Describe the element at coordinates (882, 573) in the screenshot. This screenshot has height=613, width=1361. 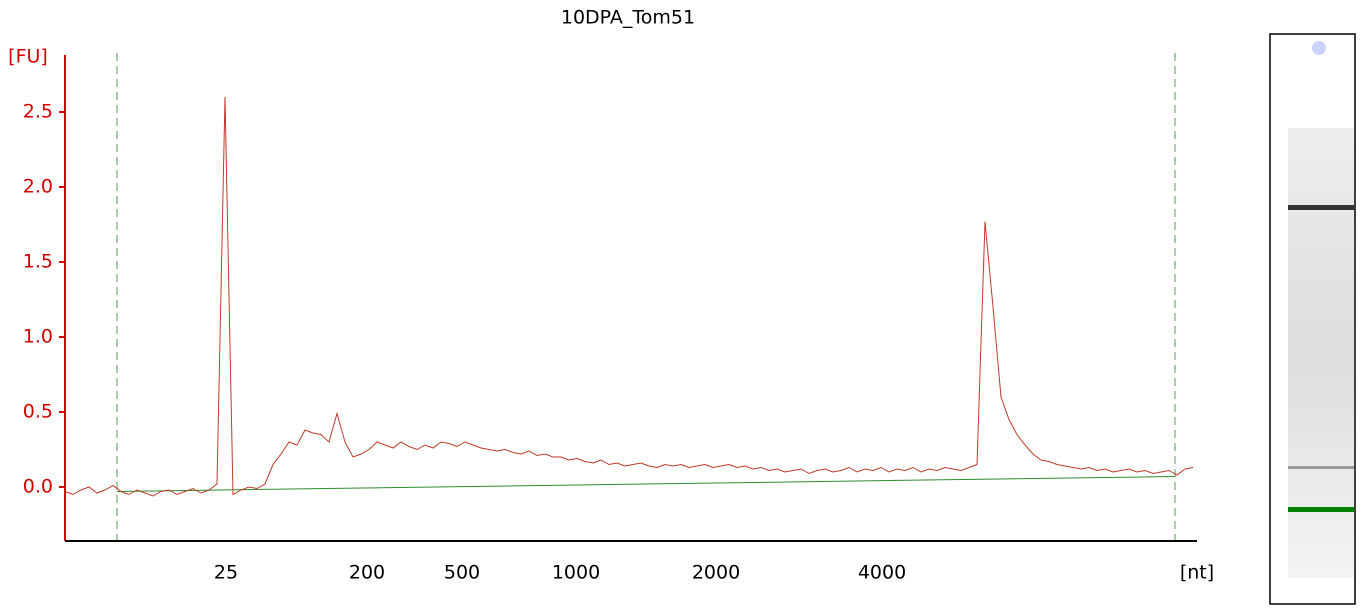
I see `x-tick-label: 4000` at that location.